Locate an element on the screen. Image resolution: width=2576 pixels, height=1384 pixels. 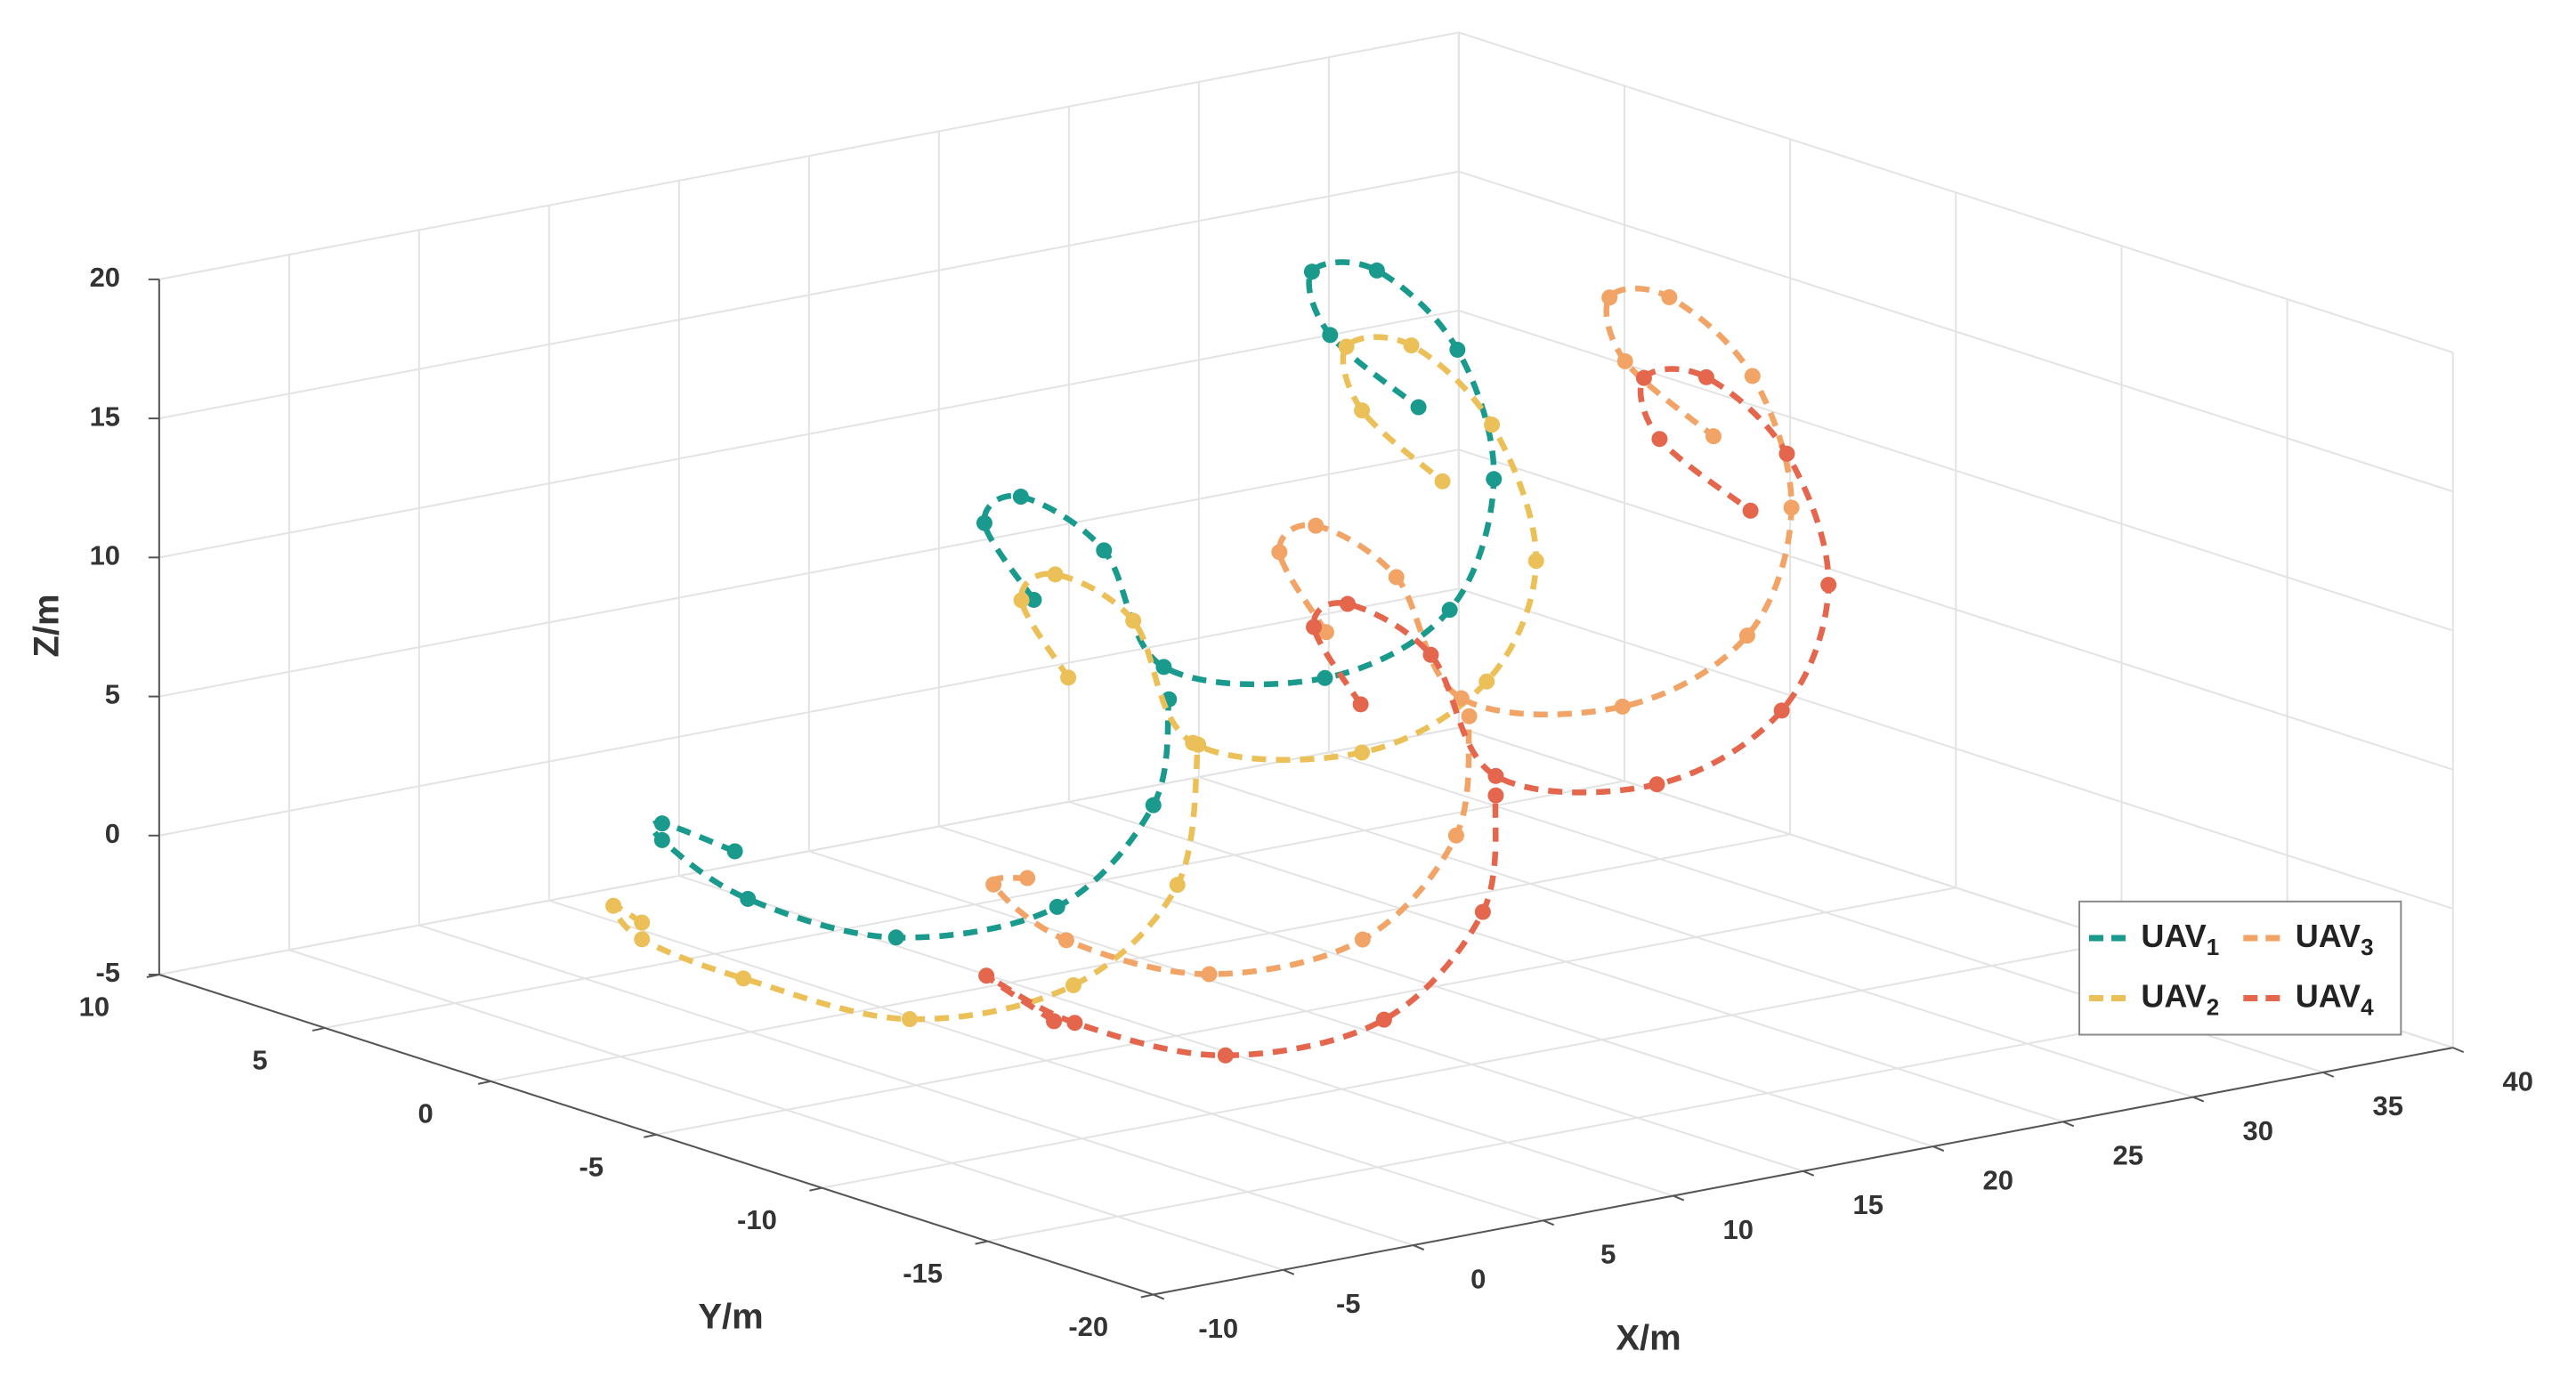
y-tick-label: 5 is located at coordinates (259, 1059).